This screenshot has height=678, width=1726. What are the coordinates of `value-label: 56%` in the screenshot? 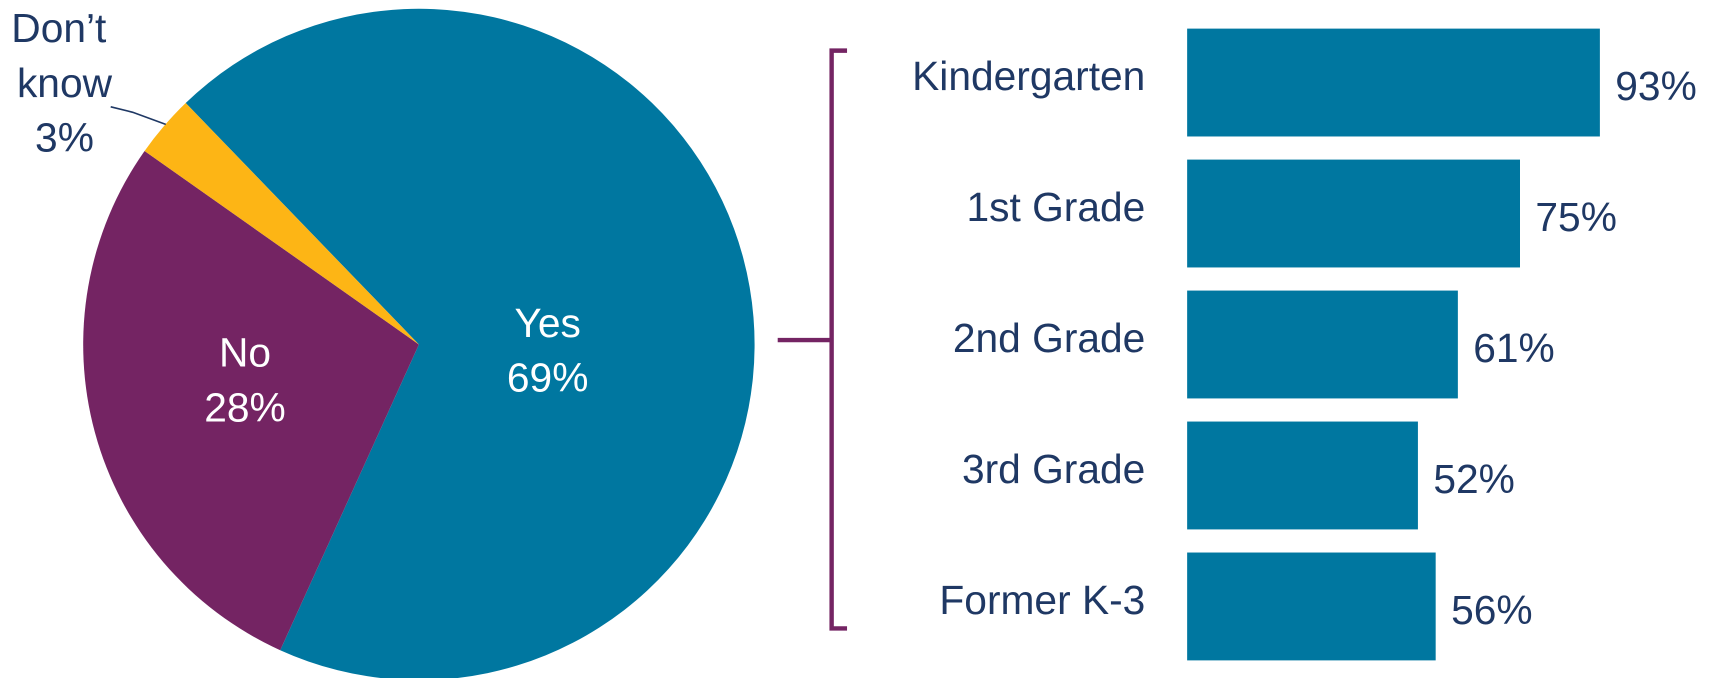 It's located at (1492, 610).